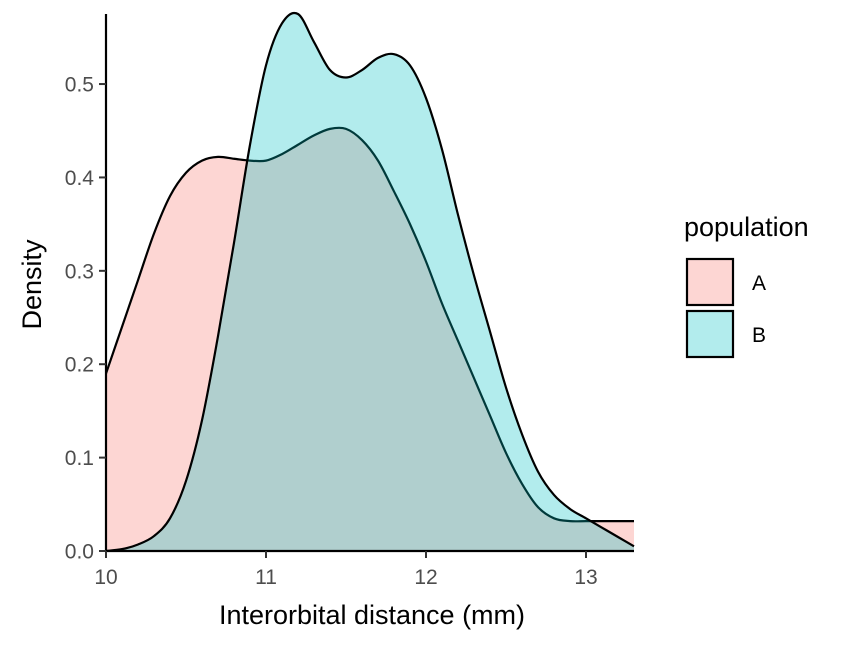 The height and width of the screenshot is (648, 864). What do you see at coordinates (79, 365) in the screenshot?
I see `y-tick-label: 0.2` at bounding box center [79, 365].